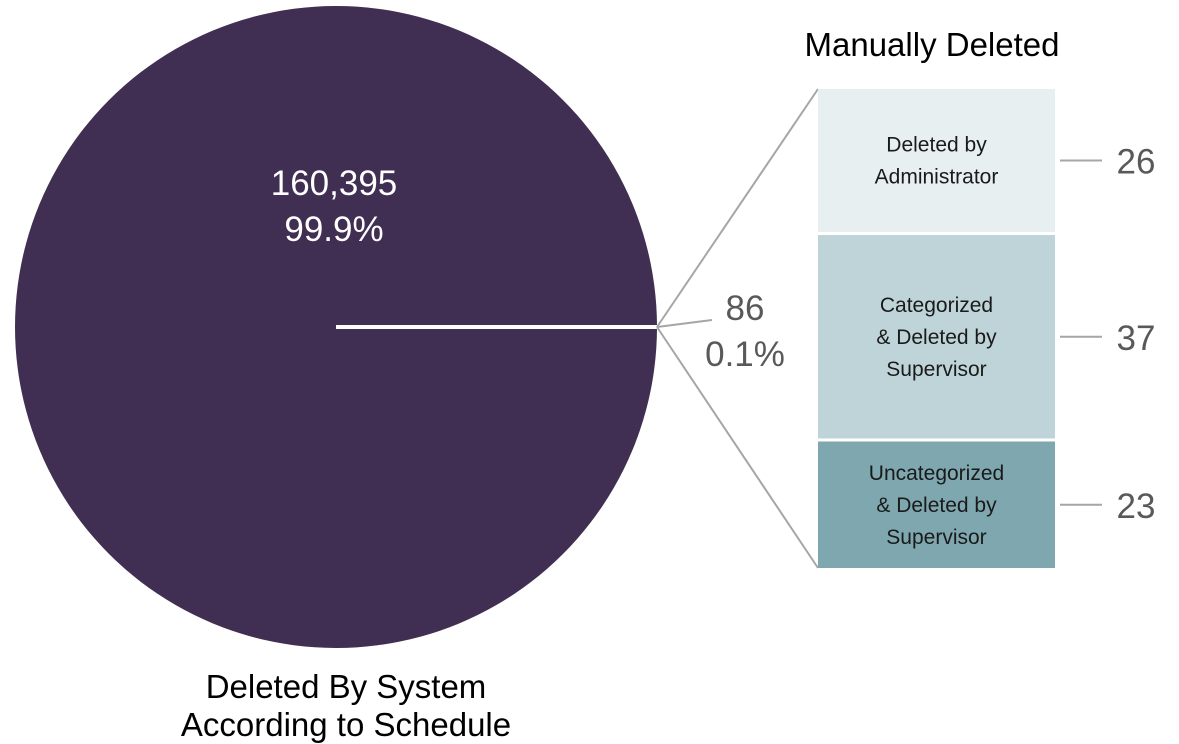 The image size is (1179, 744). What do you see at coordinates (737, 208) in the screenshot?
I see `connector-top` at bounding box center [737, 208].